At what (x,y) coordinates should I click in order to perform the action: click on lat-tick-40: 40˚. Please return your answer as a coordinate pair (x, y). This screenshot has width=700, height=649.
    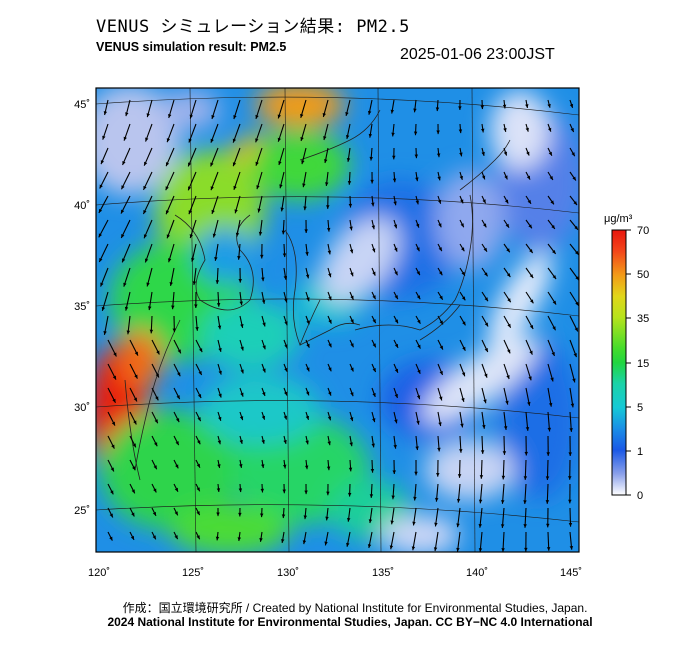
    Looking at the image, I should click on (82, 206).